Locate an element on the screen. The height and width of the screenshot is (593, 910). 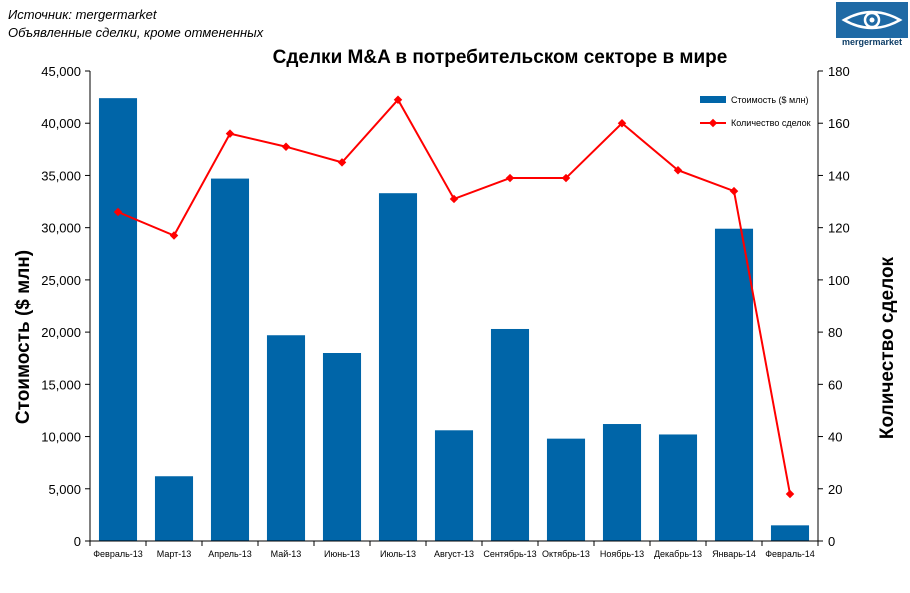
y-axis-right-label: Количество сделок is located at coordinates (887, 347).